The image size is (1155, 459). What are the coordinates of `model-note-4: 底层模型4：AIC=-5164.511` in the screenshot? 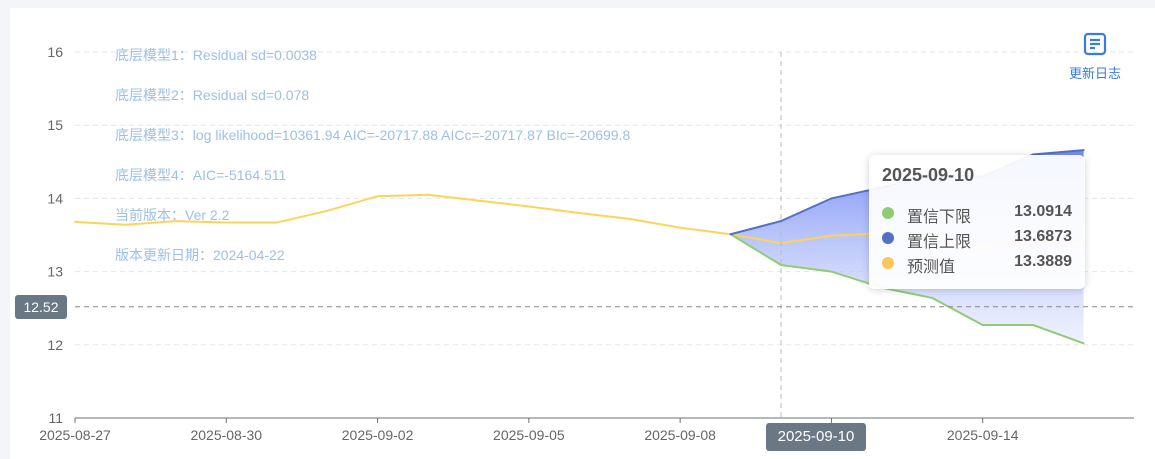 It's located at (201, 175).